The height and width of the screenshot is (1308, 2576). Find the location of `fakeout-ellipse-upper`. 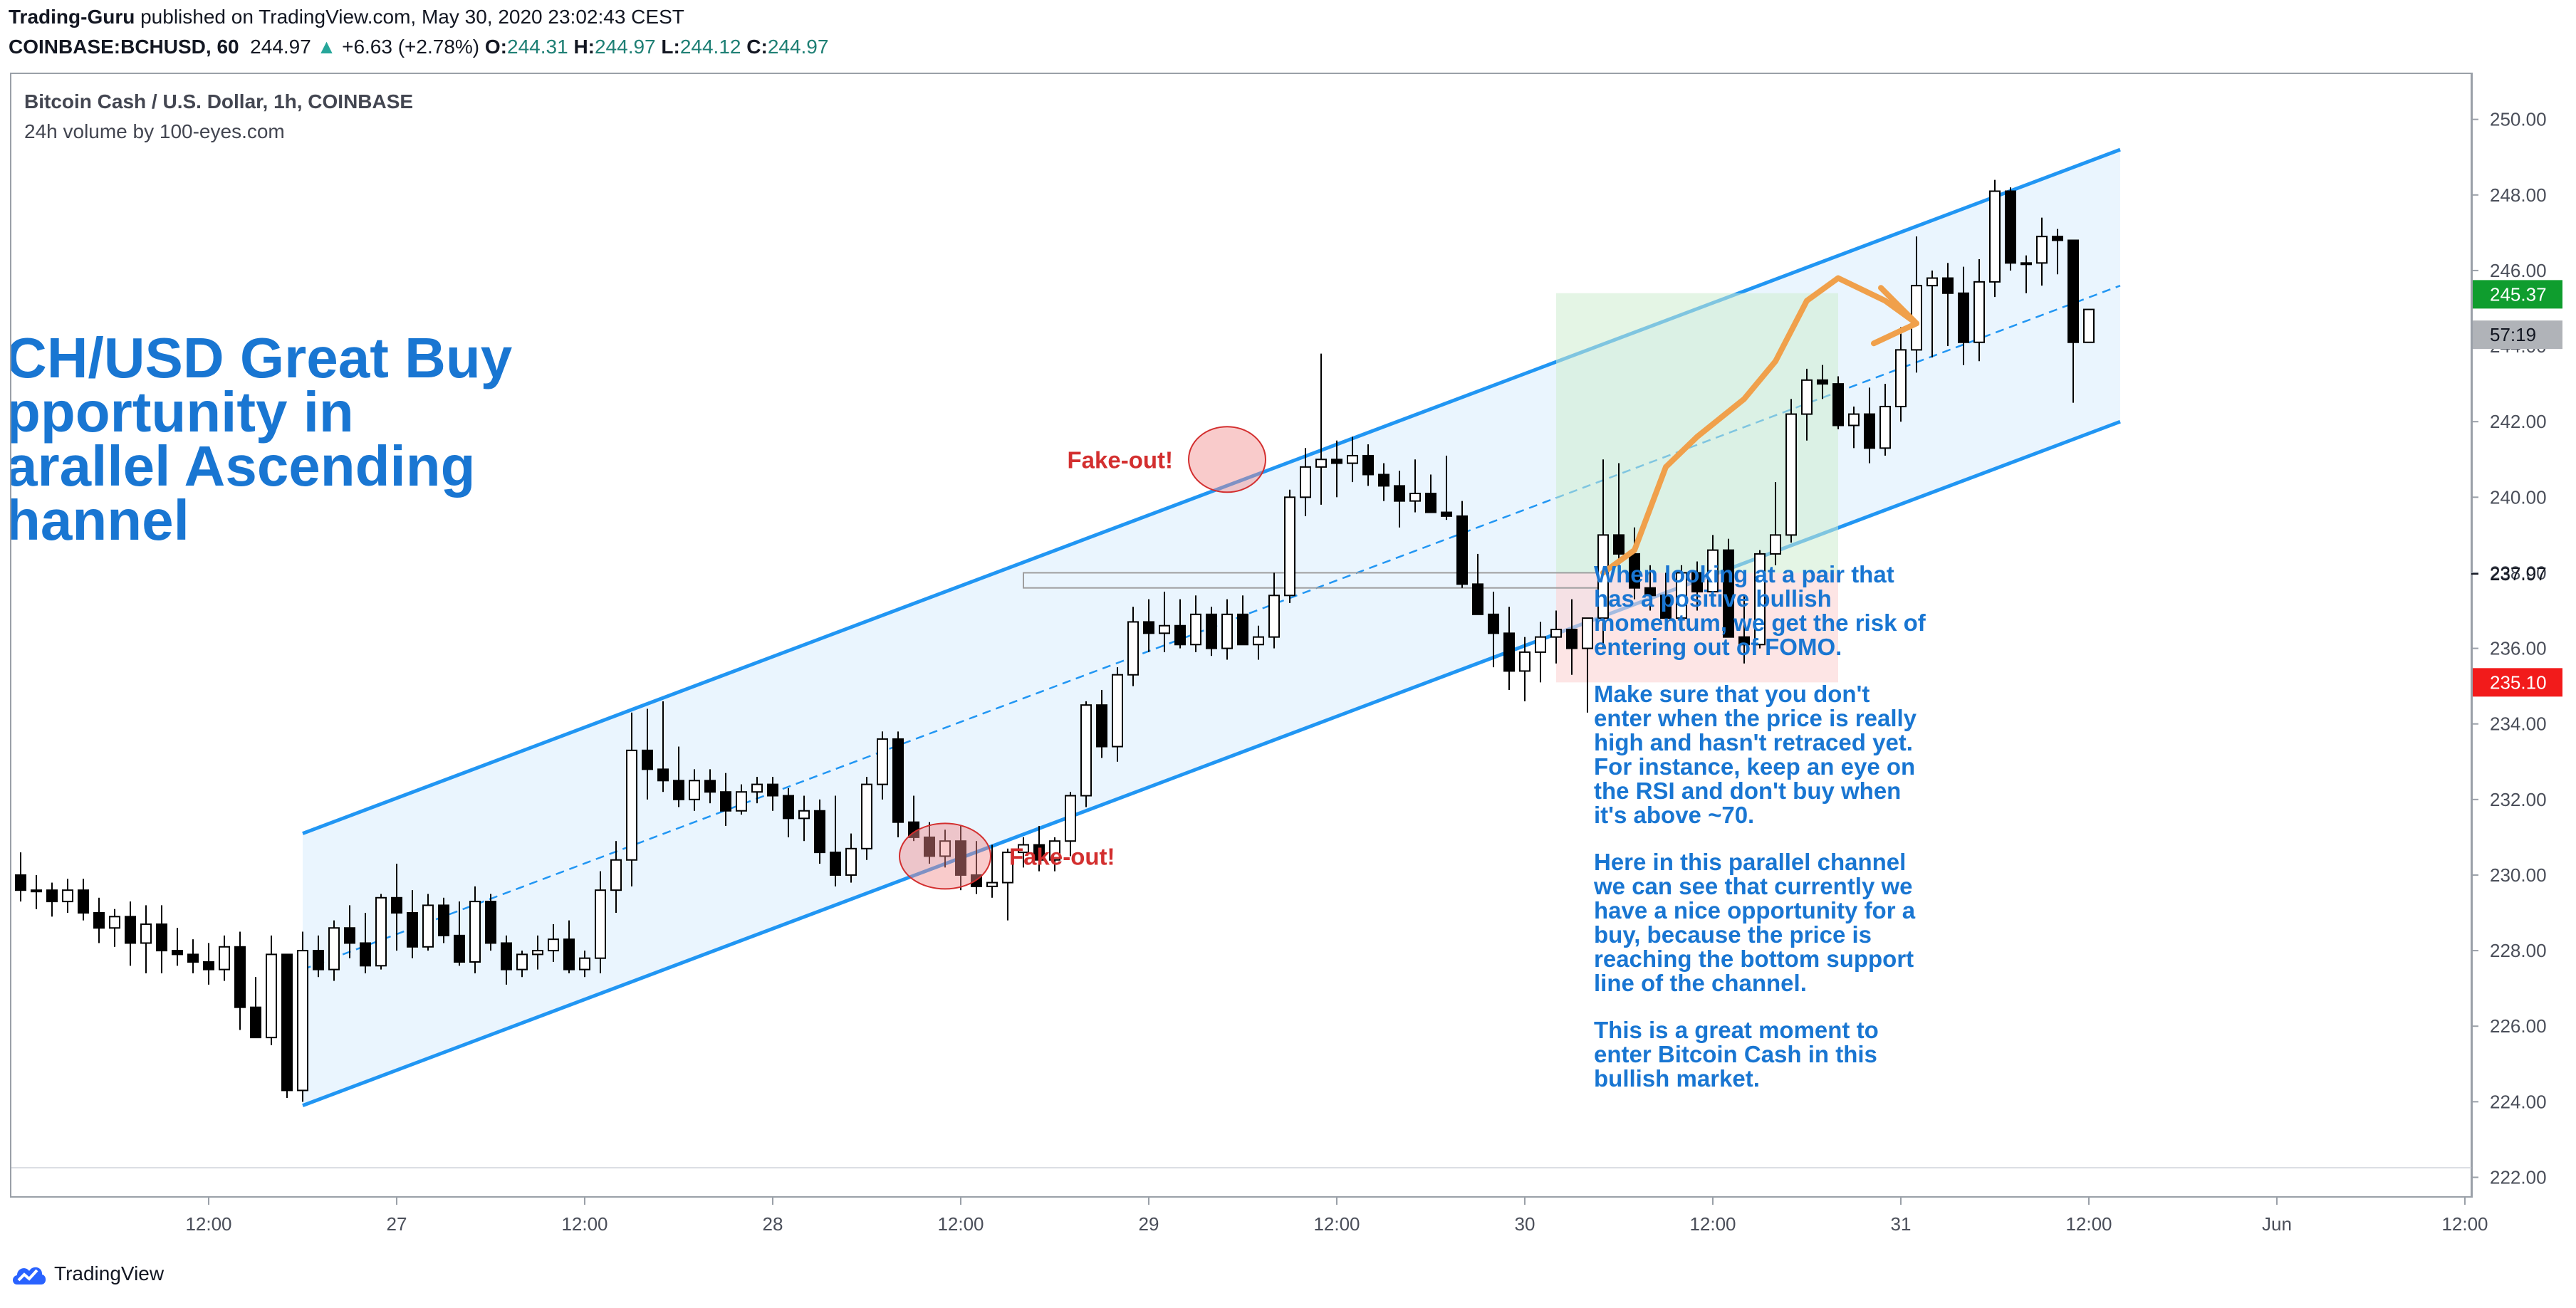

fakeout-ellipse-upper is located at coordinates (1227, 459).